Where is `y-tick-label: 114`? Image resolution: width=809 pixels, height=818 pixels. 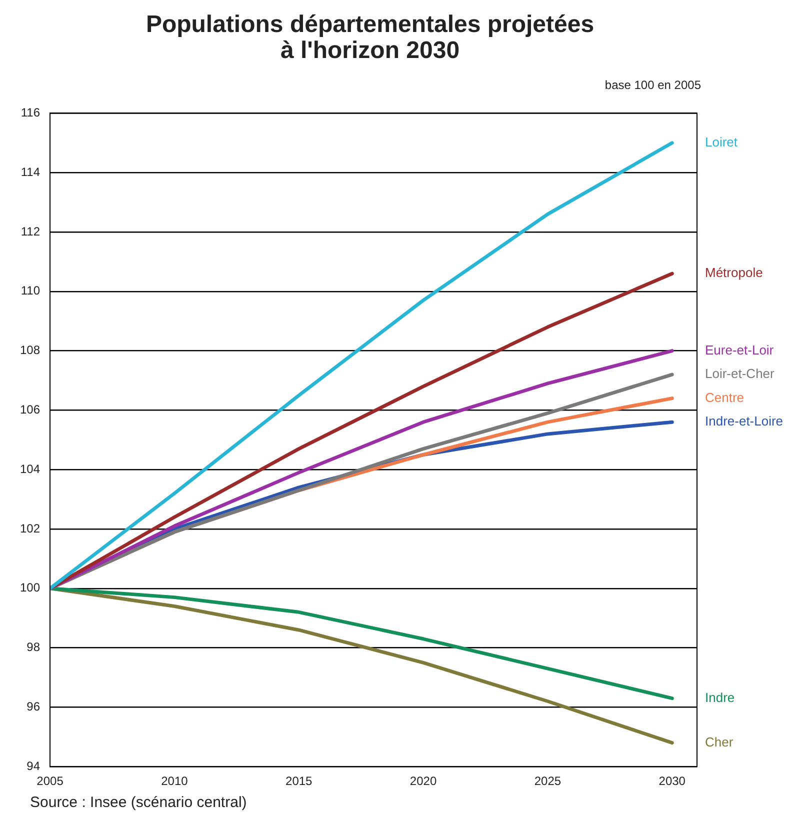 y-tick-label: 114 is located at coordinates (30, 171).